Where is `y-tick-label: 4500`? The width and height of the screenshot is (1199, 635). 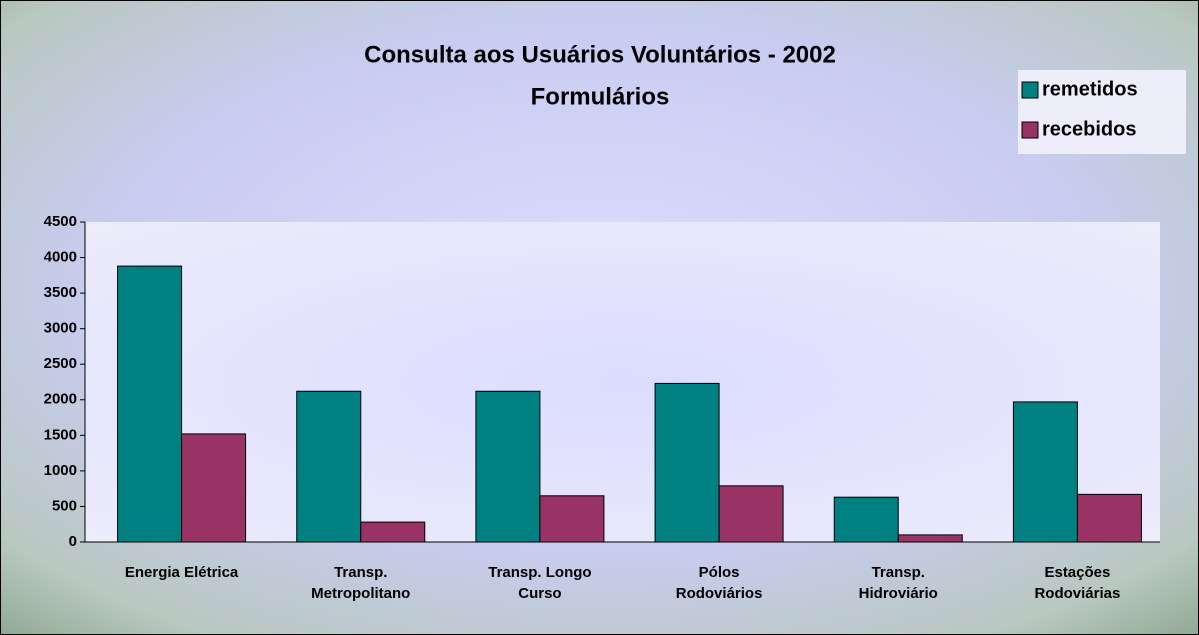 y-tick-label: 4500 is located at coordinates (60, 221).